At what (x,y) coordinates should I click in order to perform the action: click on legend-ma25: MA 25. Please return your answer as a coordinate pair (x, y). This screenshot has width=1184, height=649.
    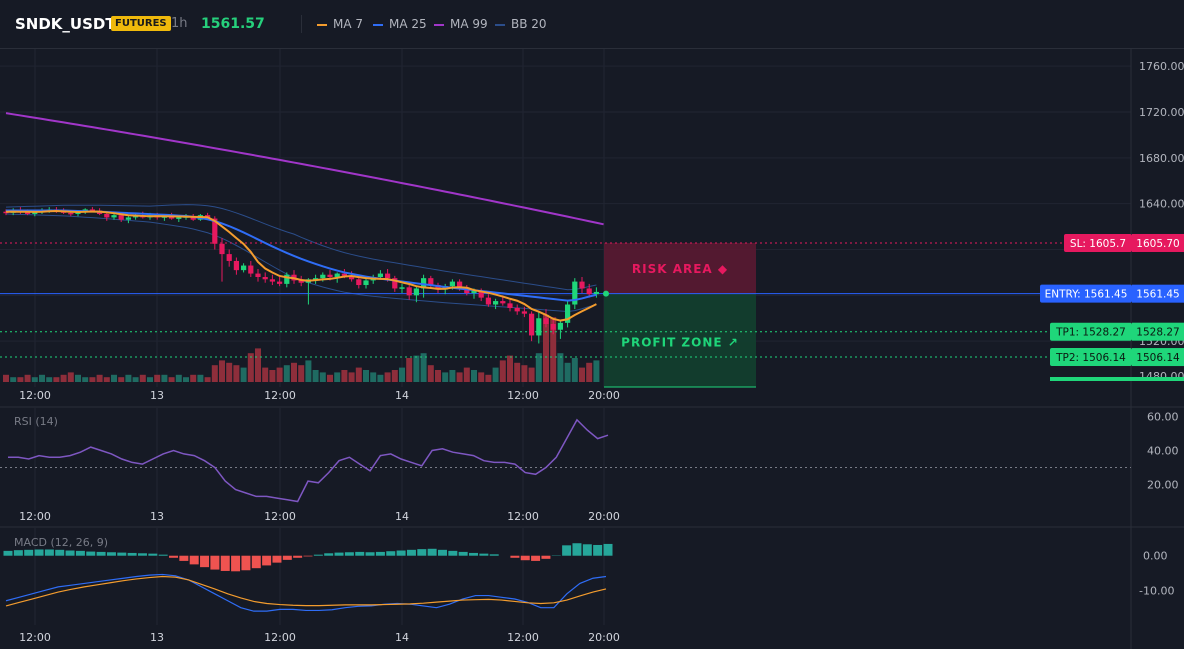
    Looking at the image, I should click on (400, 24).